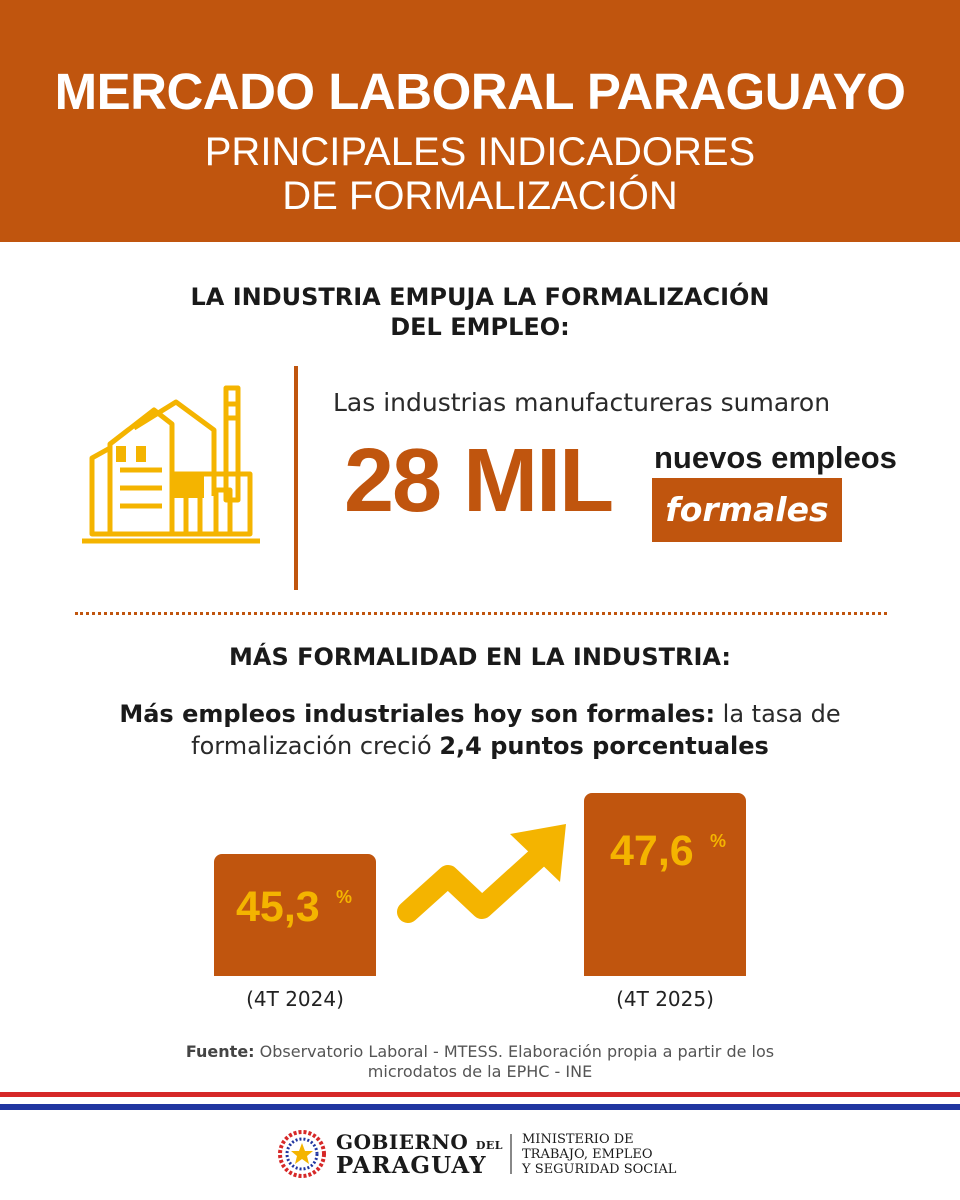 The image size is (960, 1200). What do you see at coordinates (477, 881) in the screenshot?
I see `trend-line` at bounding box center [477, 881].